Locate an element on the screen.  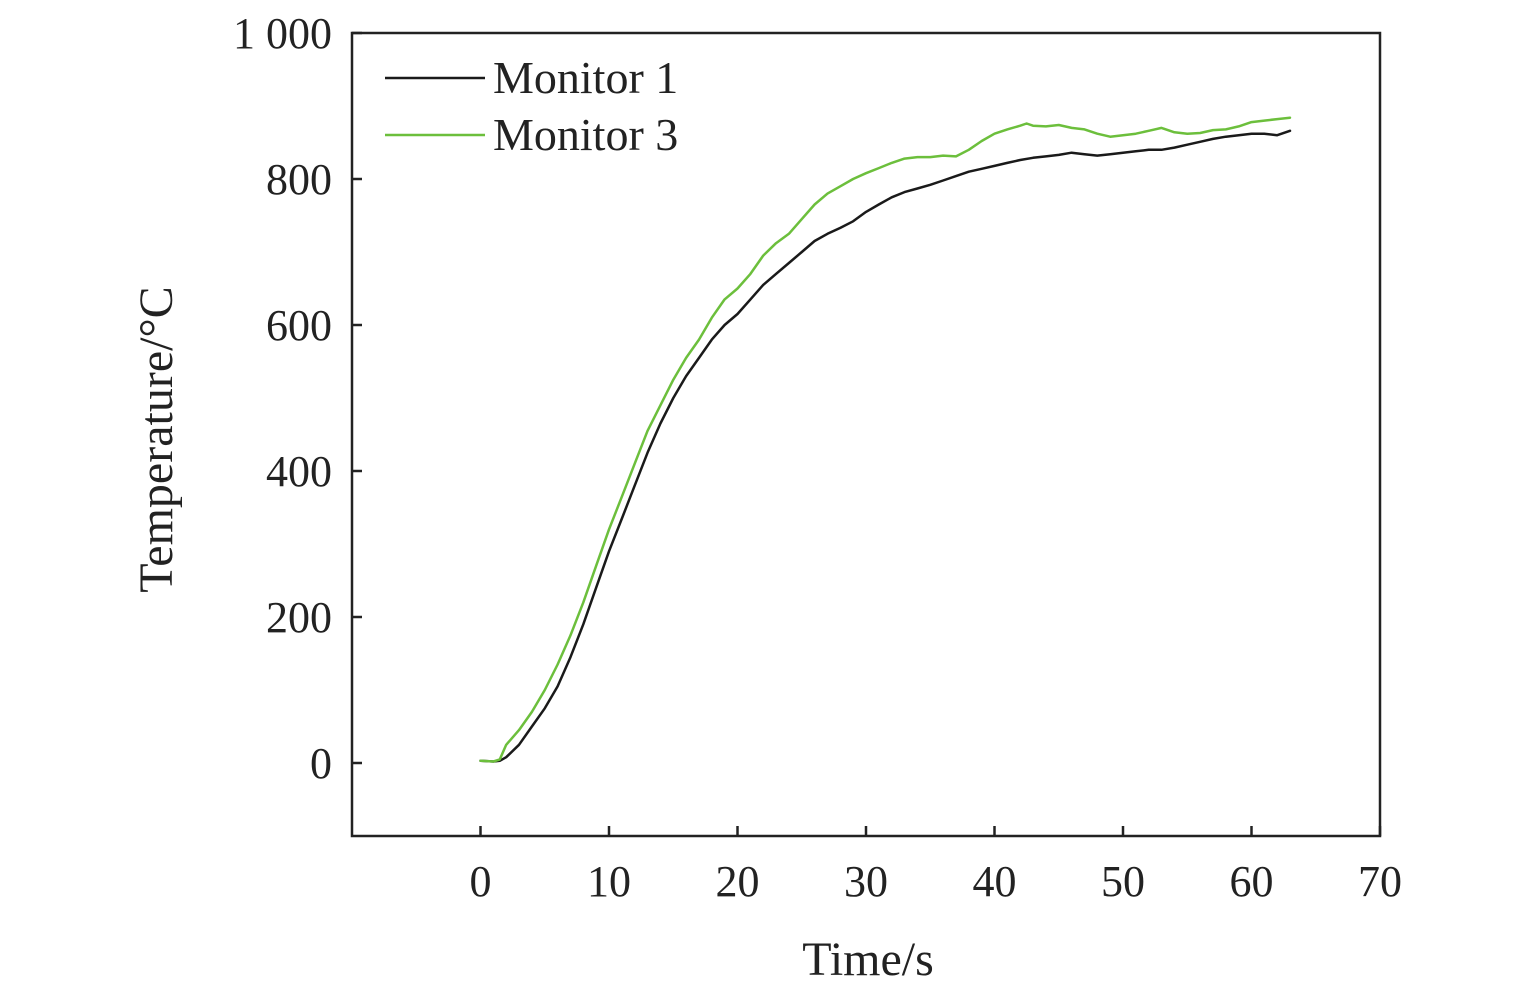
x-axis: 0 10 20 30 40 50 60 70 is located at coordinates (936, 866).